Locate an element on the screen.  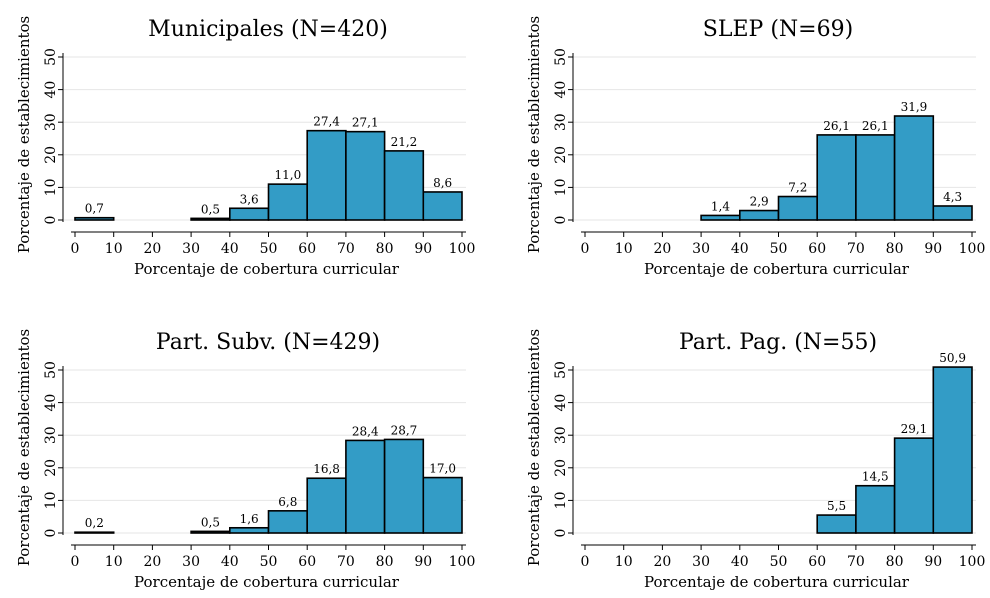
chart-title: Part. Subv. (N=429) is located at coordinates (268, 342).